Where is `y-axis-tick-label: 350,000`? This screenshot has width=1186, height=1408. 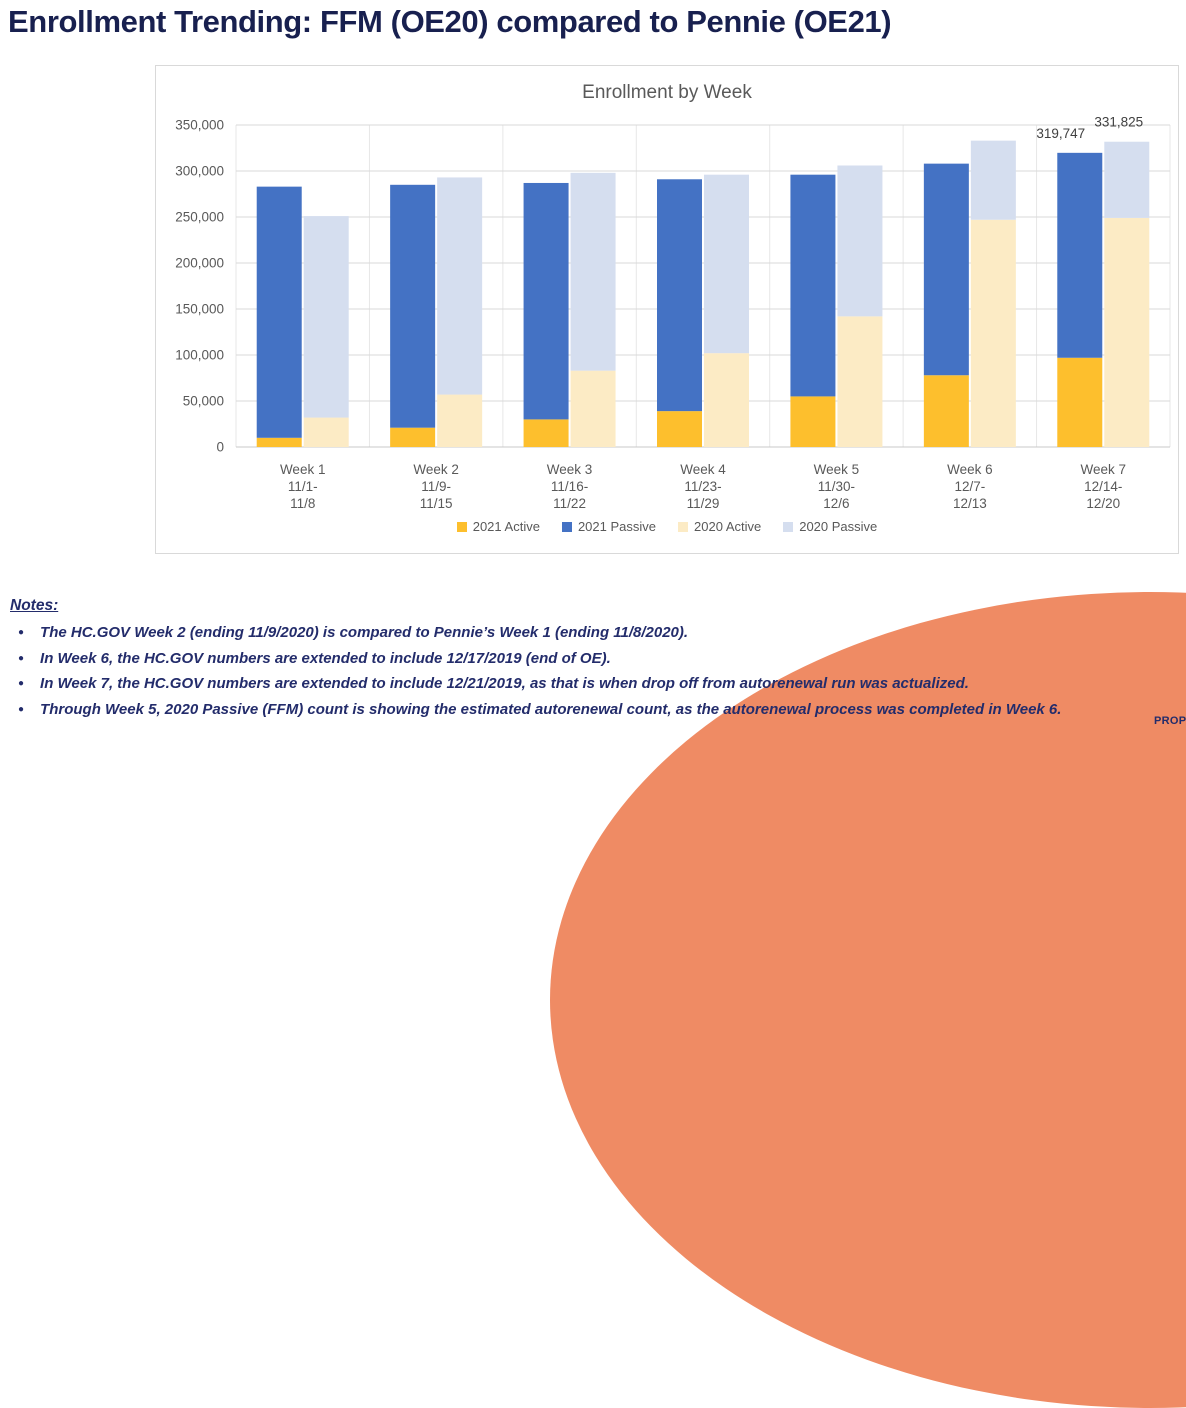
y-axis-tick-label: 350,000 is located at coordinates (199, 125).